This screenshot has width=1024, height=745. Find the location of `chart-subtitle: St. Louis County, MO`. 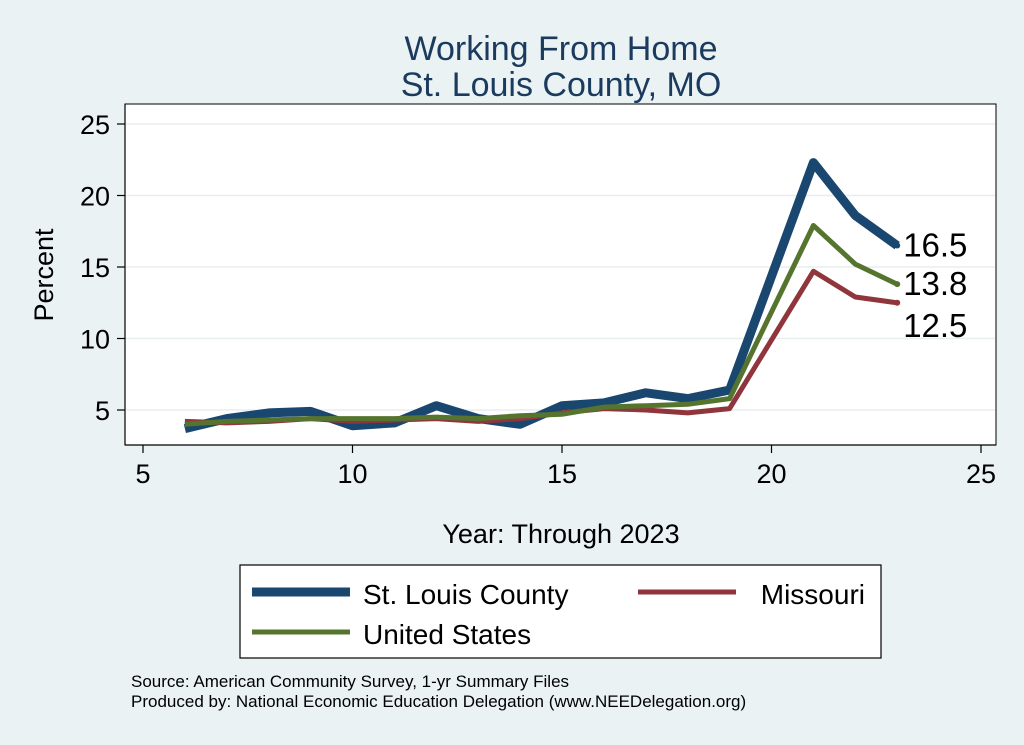

chart-subtitle: St. Louis County, MO is located at coordinates (561, 85).